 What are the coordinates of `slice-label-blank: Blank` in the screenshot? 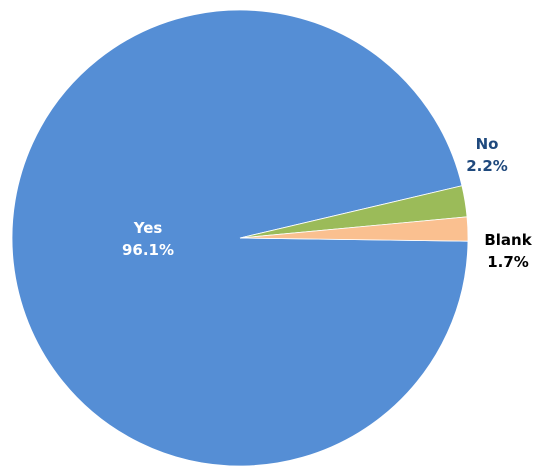 It's located at (508, 240).